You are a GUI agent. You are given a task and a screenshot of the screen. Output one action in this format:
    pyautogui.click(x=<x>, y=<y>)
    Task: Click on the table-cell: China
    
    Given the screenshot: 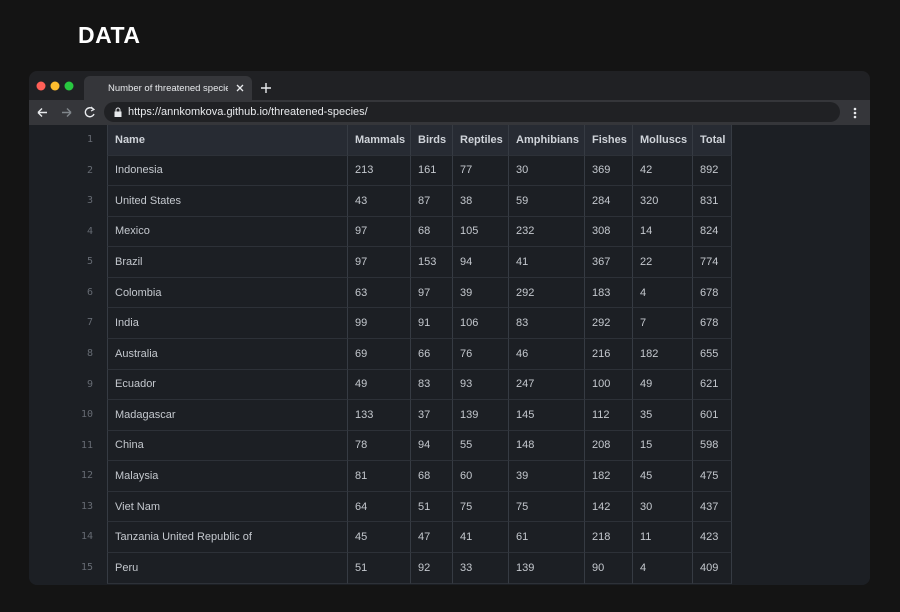 What is the action you would take?
    pyautogui.click(x=227, y=446)
    